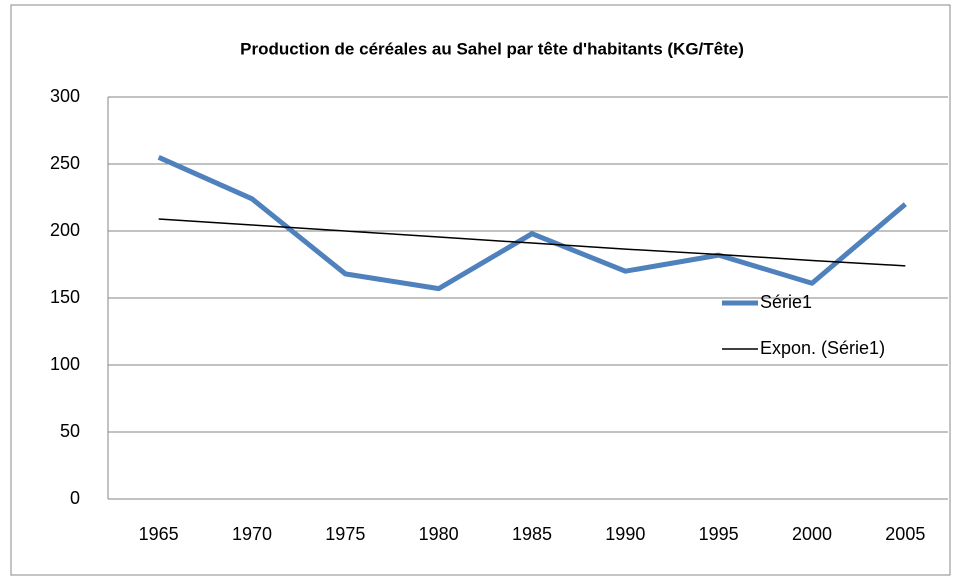 The width and height of the screenshot is (956, 580). Describe the element at coordinates (345, 534) in the screenshot. I see `x-tick-label: 1975` at that location.